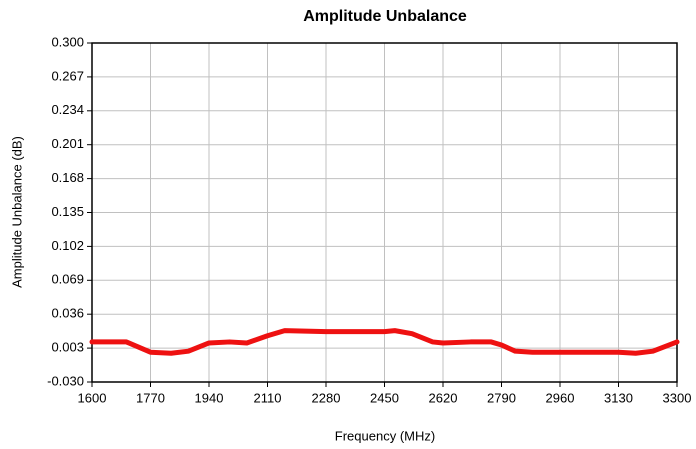 The width and height of the screenshot is (696, 449). Describe the element at coordinates (65, 380) in the screenshot. I see `y-tick-label: -0.030` at that location.